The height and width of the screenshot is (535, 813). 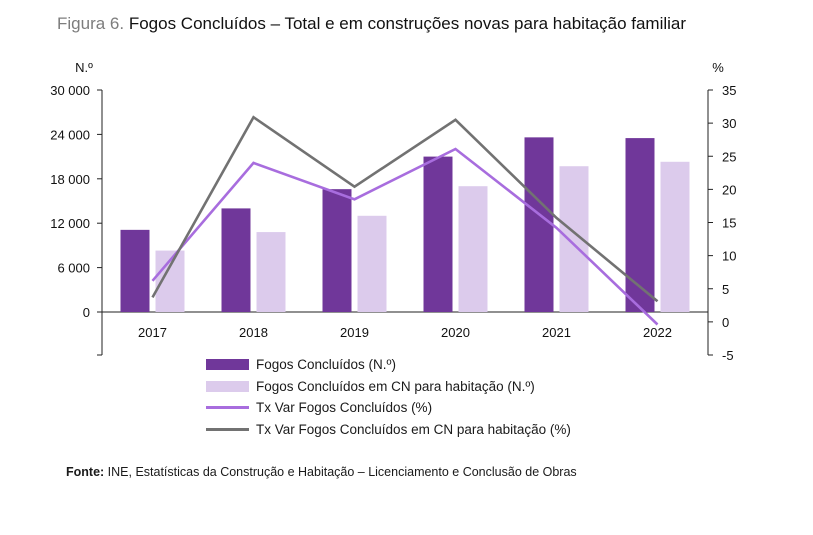 I want to click on legend-label: Tx Var Fogos Concluídos (%), so click(x=344, y=408).